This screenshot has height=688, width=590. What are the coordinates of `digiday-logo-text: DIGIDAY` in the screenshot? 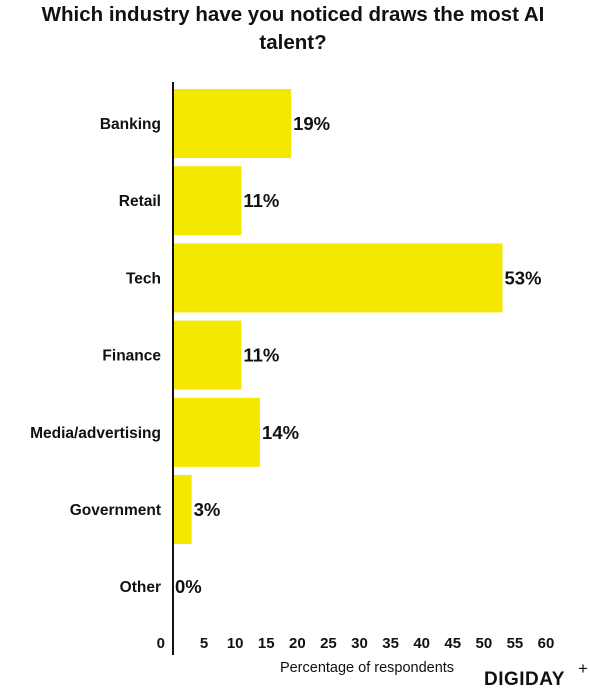 It's located at (524, 678).